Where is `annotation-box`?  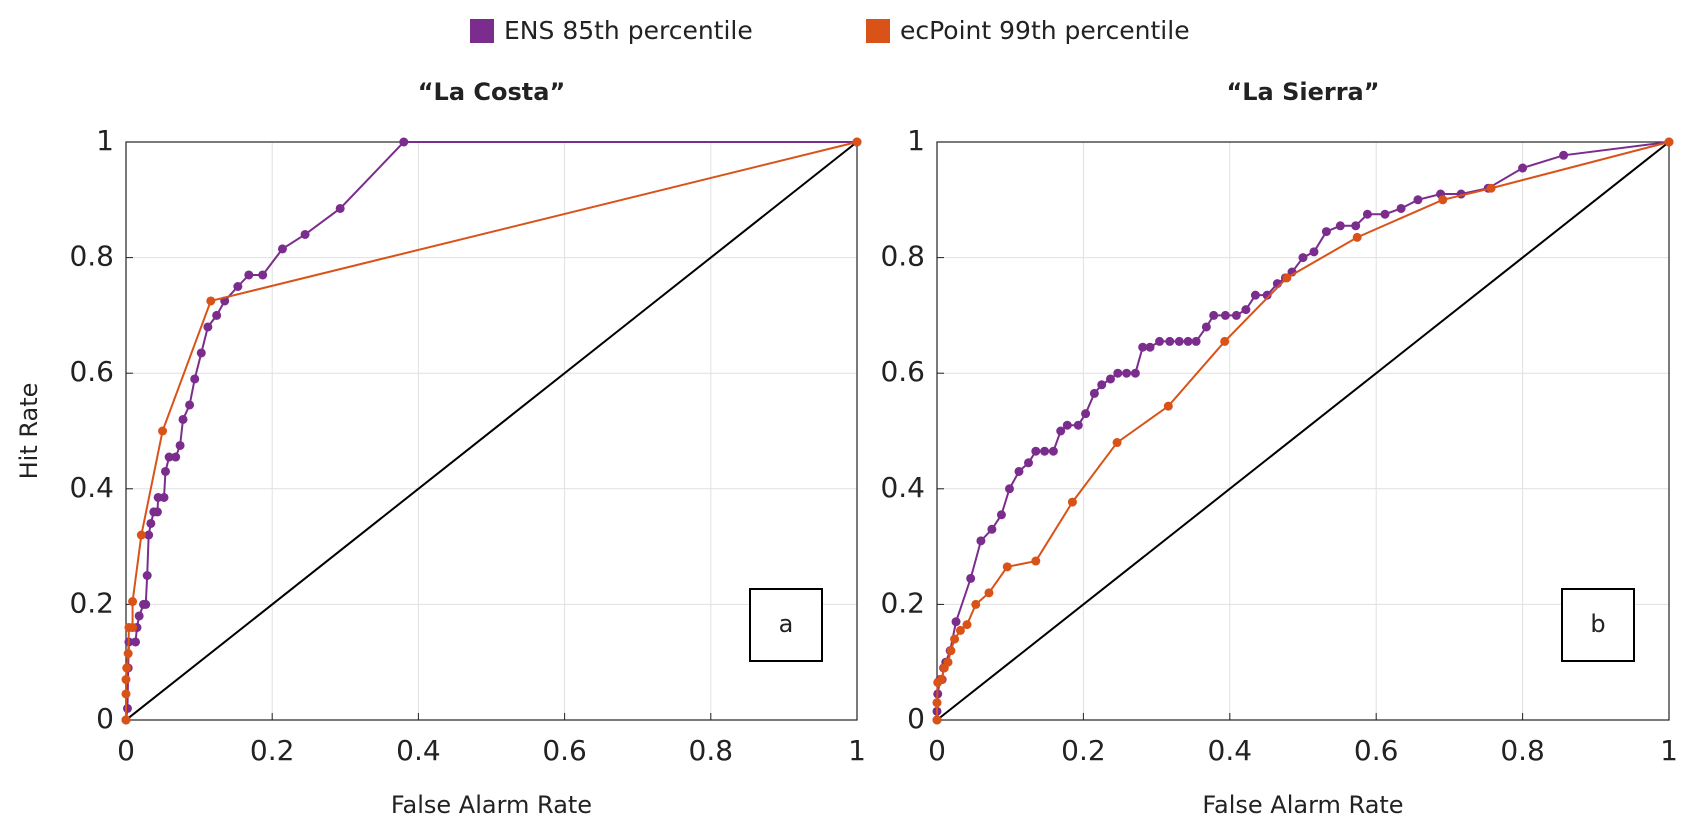 annotation-box is located at coordinates (786, 625).